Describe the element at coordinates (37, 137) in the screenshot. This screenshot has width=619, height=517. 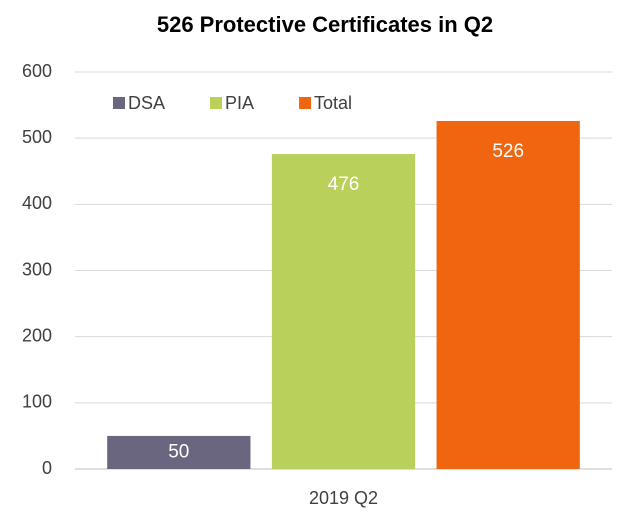
I see `y-tick-label: 500` at that location.